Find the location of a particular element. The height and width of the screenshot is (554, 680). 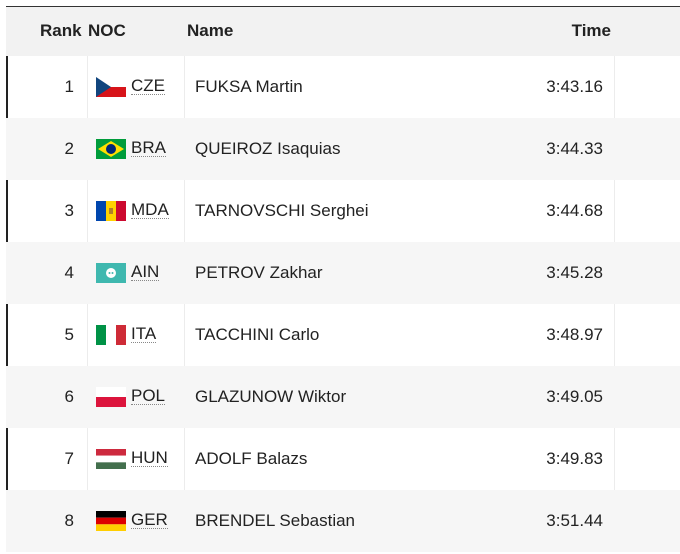

table-row: 3 MDA TARNOVSCHI Serghei 3:44.68 is located at coordinates (343, 211).